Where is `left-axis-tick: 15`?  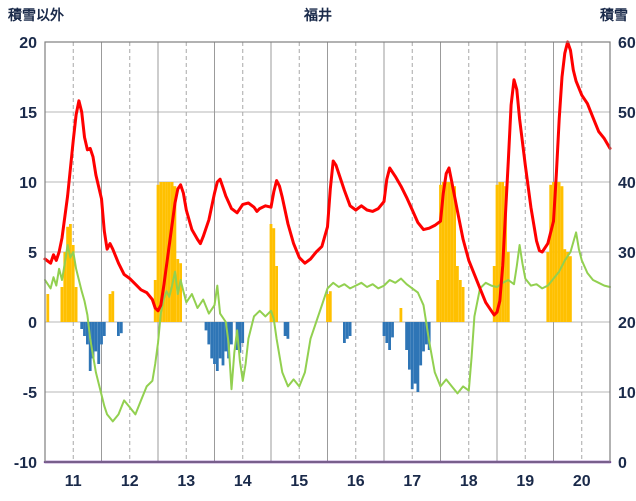 left-axis-tick: 15 is located at coordinates (28, 113).